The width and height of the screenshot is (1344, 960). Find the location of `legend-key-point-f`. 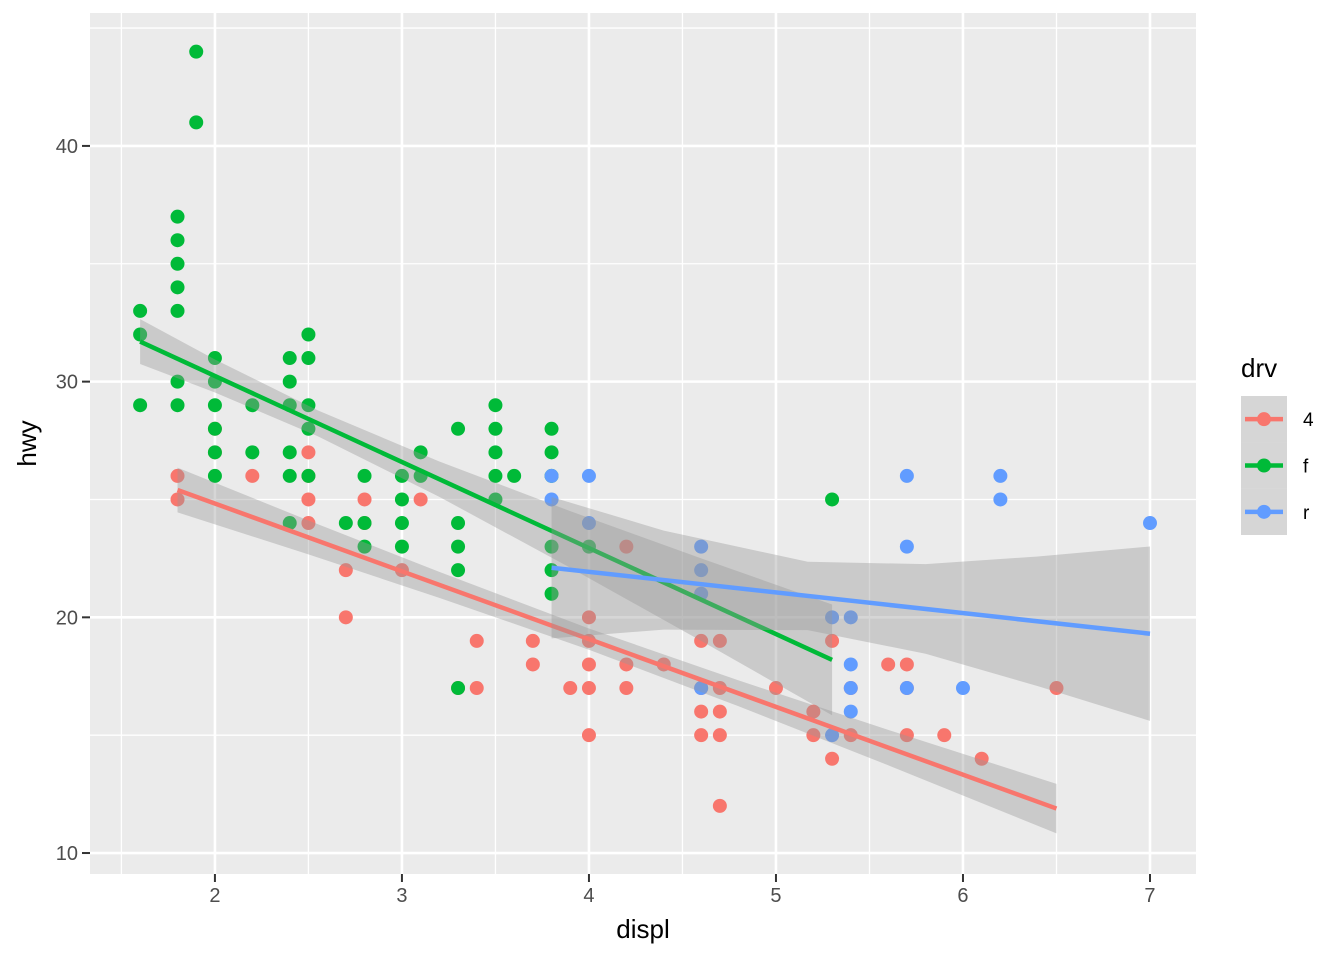

legend-key-point-f is located at coordinates (1264, 465).